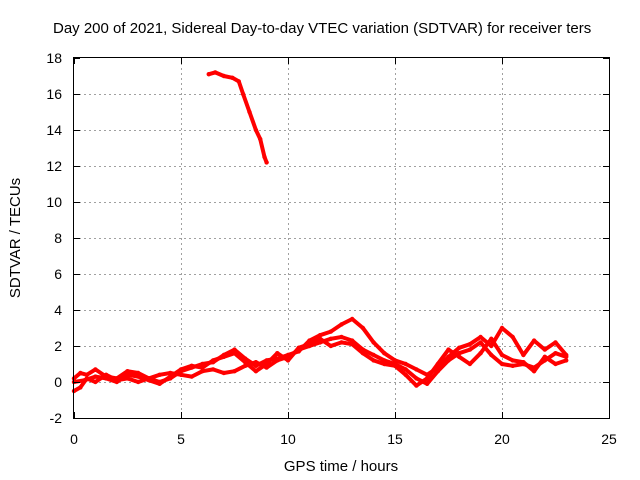 This screenshot has height=480, width=640. I want to click on x-tick-labels: 0 5 10 15 20 25, so click(343, 439).